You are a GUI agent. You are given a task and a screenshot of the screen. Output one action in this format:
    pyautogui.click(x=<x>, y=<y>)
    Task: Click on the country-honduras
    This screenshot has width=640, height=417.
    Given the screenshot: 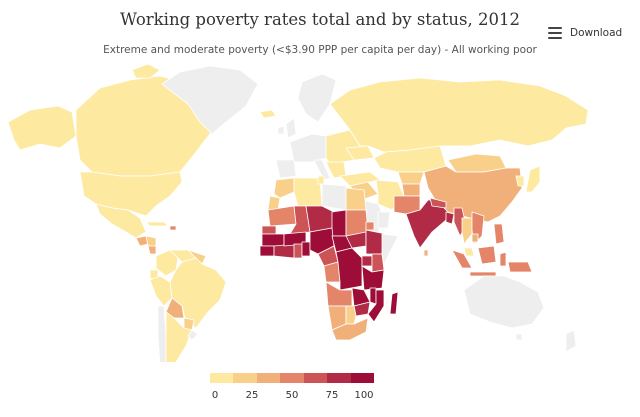 What is the action you would take?
    pyautogui.click(x=151, y=241)
    